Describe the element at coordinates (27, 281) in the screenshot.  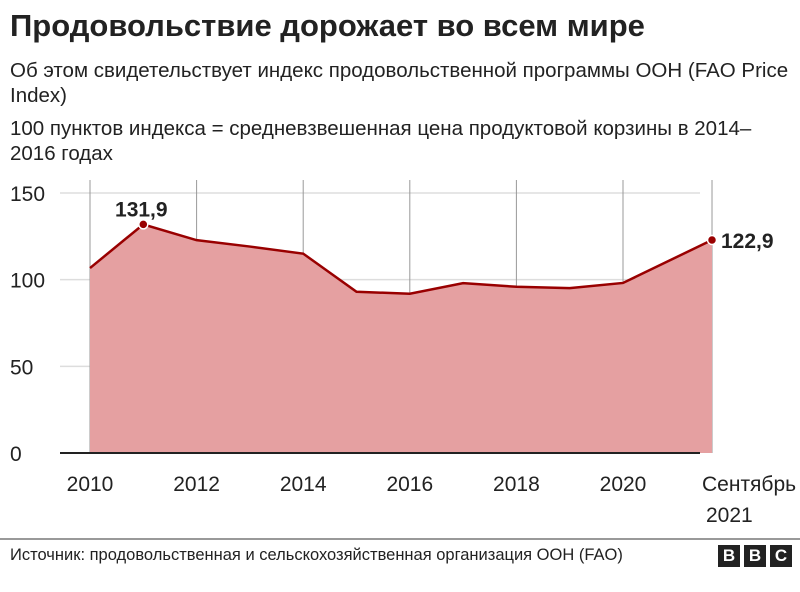
I see `y-tick-label: 100` at that location.